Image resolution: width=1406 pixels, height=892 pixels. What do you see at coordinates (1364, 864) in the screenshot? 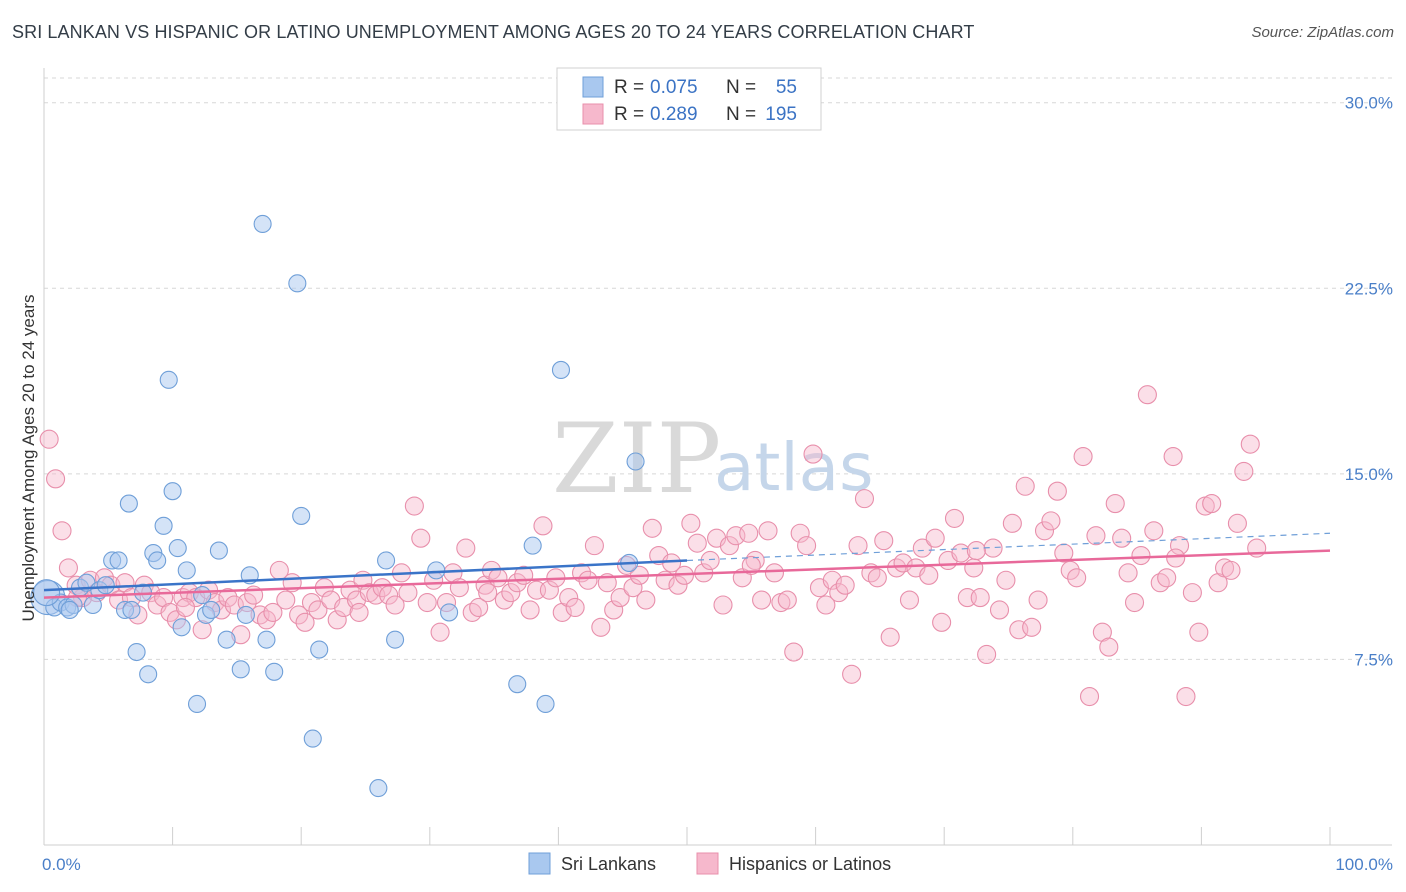
I see `x-tick-label: 100.0%` at bounding box center [1364, 864].